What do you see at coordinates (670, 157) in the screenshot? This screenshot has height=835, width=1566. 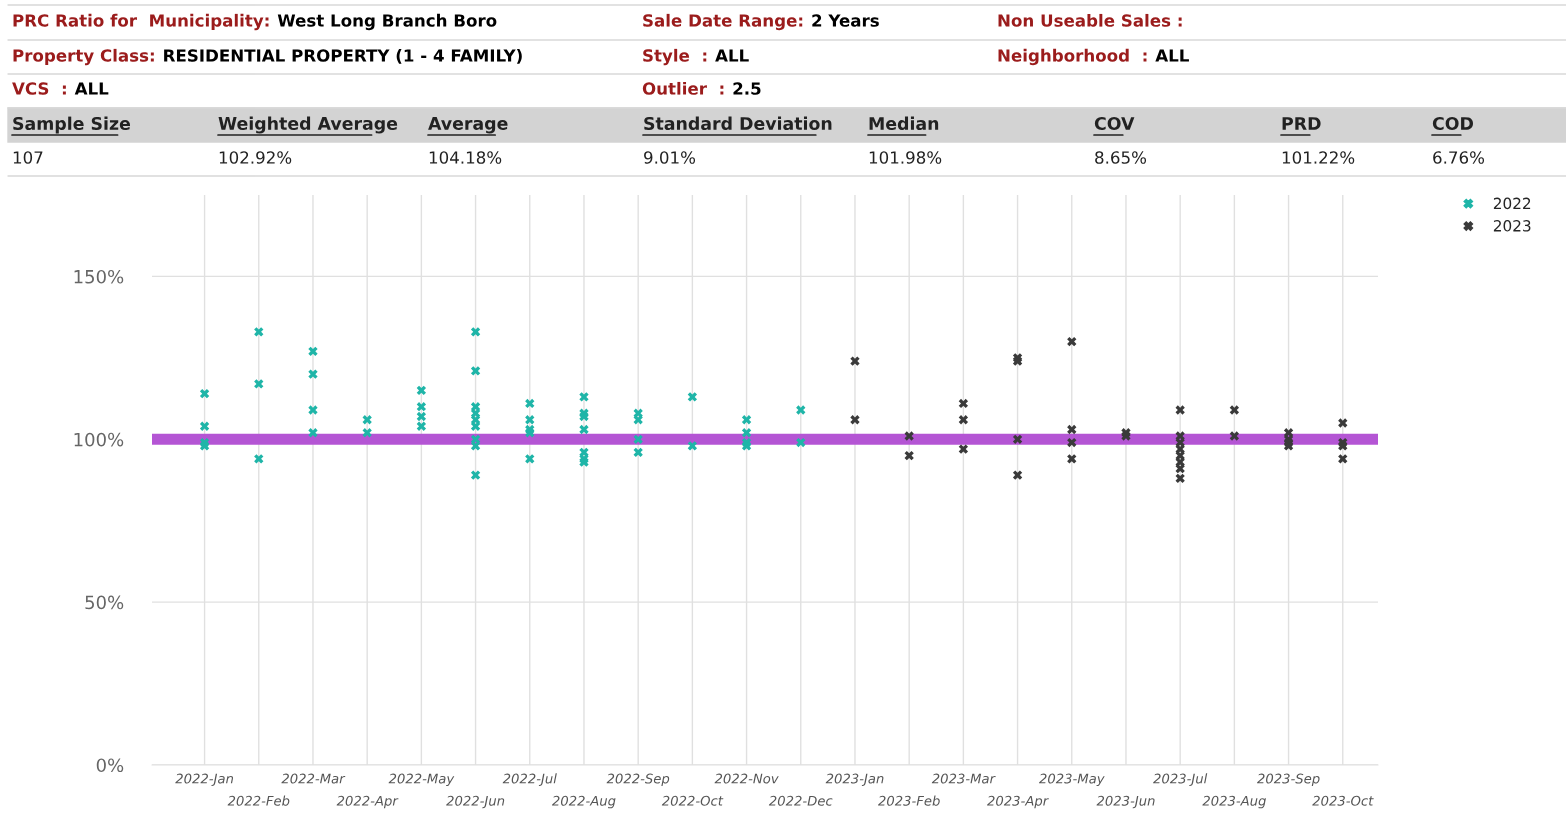 I see `text: 9.01%` at bounding box center [670, 157].